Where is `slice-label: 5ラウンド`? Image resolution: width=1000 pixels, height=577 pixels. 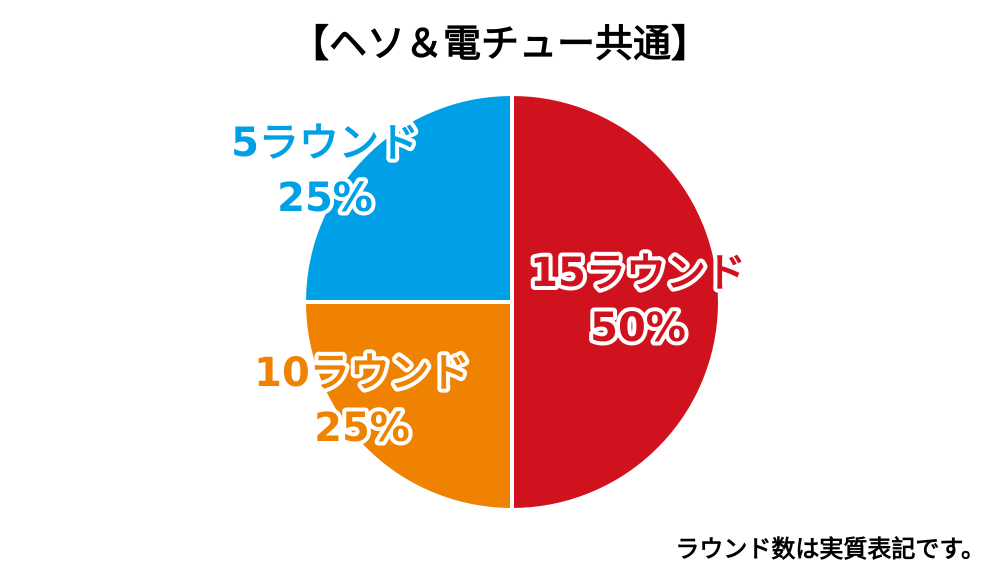
slice-label: 5ラウンド is located at coordinates (325, 143).